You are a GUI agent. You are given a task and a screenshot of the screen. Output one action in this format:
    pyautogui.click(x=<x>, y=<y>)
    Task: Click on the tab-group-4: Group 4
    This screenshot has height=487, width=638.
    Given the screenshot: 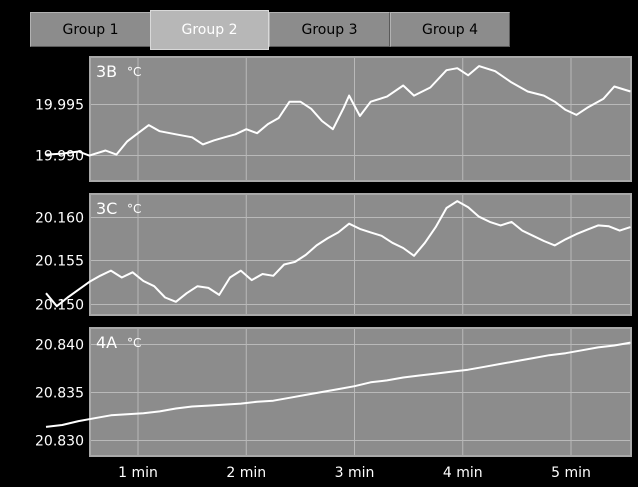 What is the action you would take?
    pyautogui.click(x=450, y=29)
    